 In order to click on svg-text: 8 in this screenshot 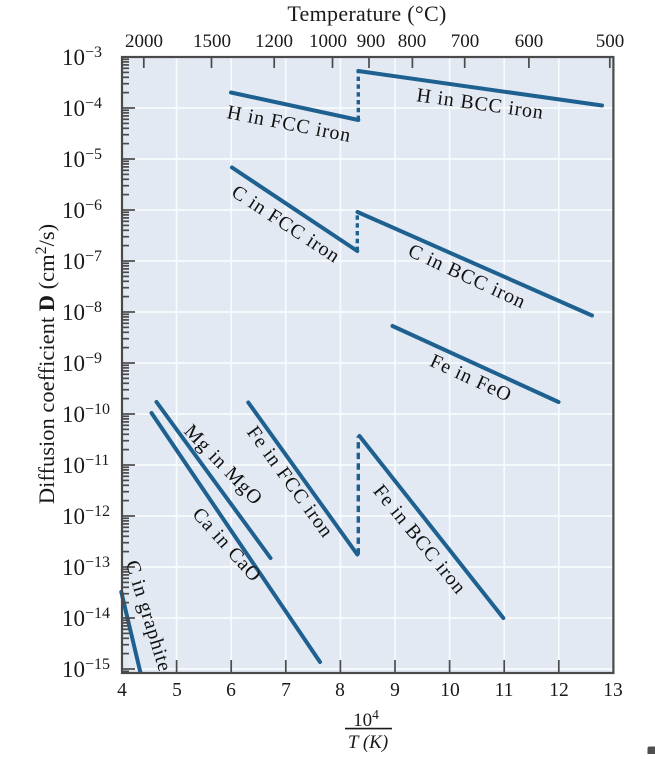, I will do `click(340, 690)`.